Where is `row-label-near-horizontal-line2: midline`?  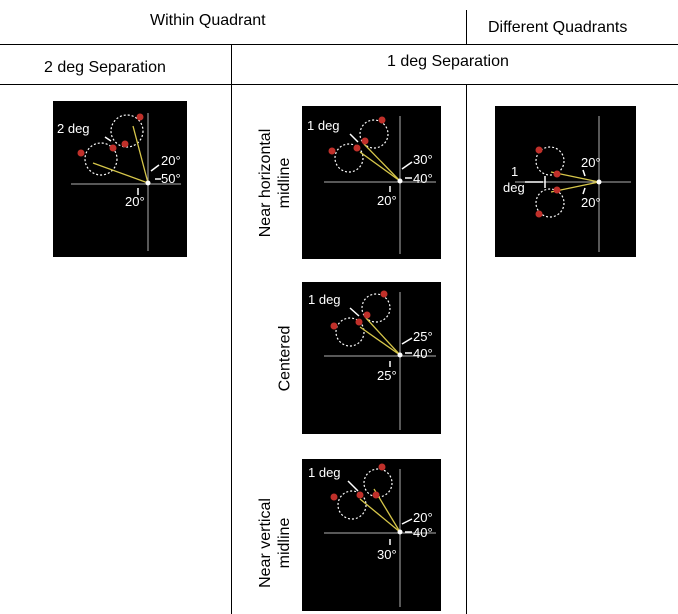
row-label-near-horizontal-line2: midline is located at coordinates (284, 183).